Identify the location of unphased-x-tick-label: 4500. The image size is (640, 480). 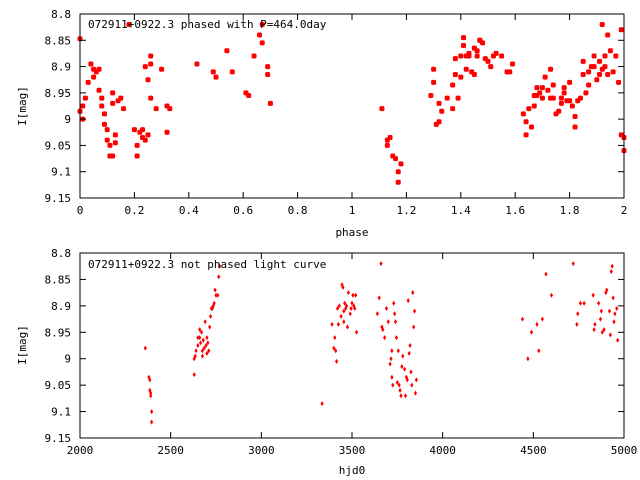
(533, 450).